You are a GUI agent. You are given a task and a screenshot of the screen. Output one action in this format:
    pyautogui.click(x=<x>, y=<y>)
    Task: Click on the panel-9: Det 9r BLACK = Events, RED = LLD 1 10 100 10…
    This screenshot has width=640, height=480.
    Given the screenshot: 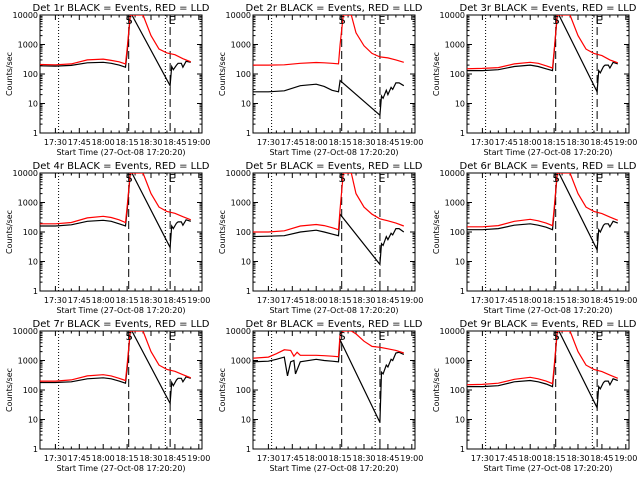 What is the action you would take?
    pyautogui.click(x=534, y=396)
    